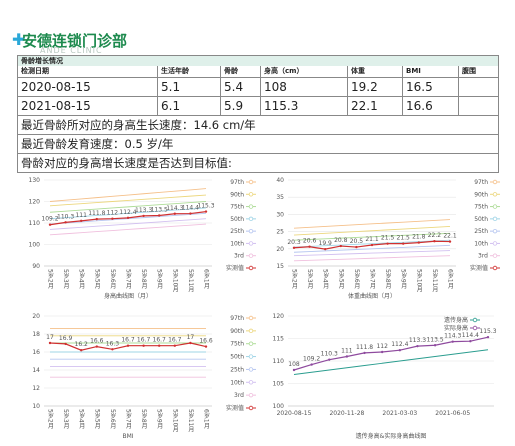 Image resolution: width=515 pixels, height=446 pixels. Describe the element at coordinates (434, 339) in the screenshot. I see `data-label: 113.5` at that location.